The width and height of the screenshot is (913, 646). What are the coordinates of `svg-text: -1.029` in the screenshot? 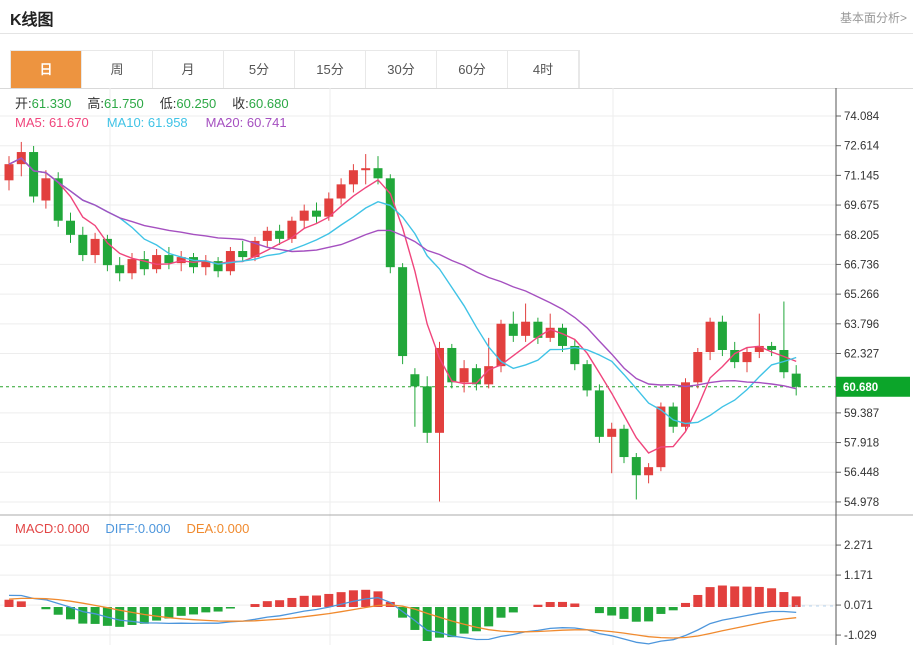 It's located at (860, 636).